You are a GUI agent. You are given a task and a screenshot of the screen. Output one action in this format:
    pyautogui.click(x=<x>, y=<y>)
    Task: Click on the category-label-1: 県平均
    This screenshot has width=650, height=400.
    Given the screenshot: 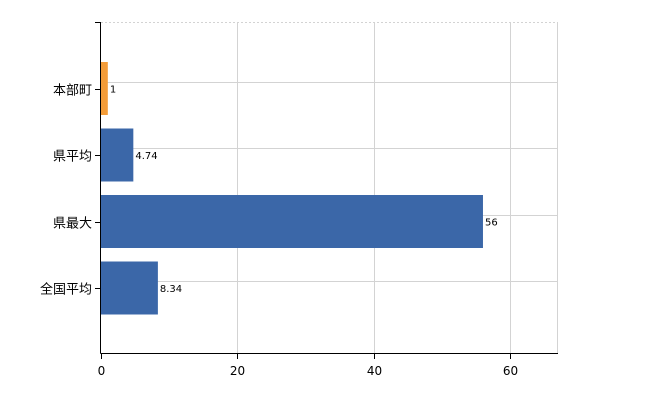 What is the action you would take?
    pyautogui.click(x=72, y=157)
    